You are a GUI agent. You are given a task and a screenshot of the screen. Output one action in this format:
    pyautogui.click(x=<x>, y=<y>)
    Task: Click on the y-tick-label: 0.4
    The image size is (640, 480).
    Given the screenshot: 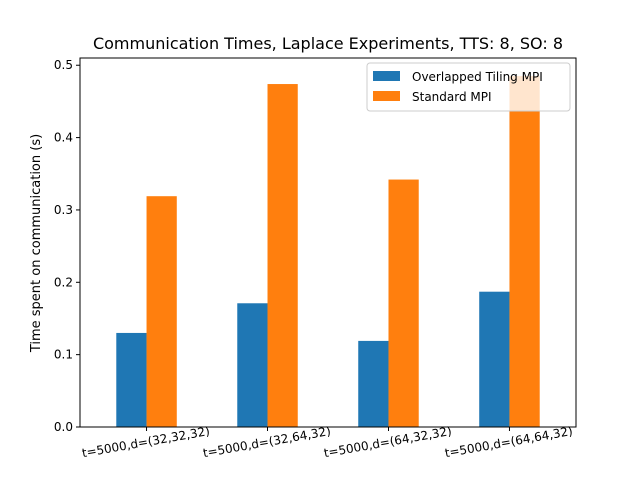 What is the action you would take?
    pyautogui.click(x=63, y=138)
    